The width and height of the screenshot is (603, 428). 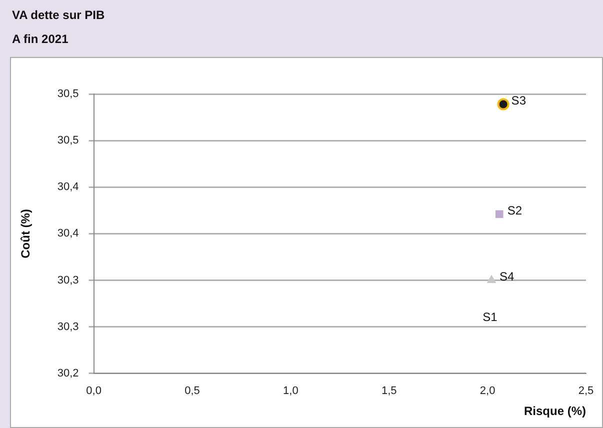 I want to click on x-axis-title: Risque (%), so click(x=555, y=411).